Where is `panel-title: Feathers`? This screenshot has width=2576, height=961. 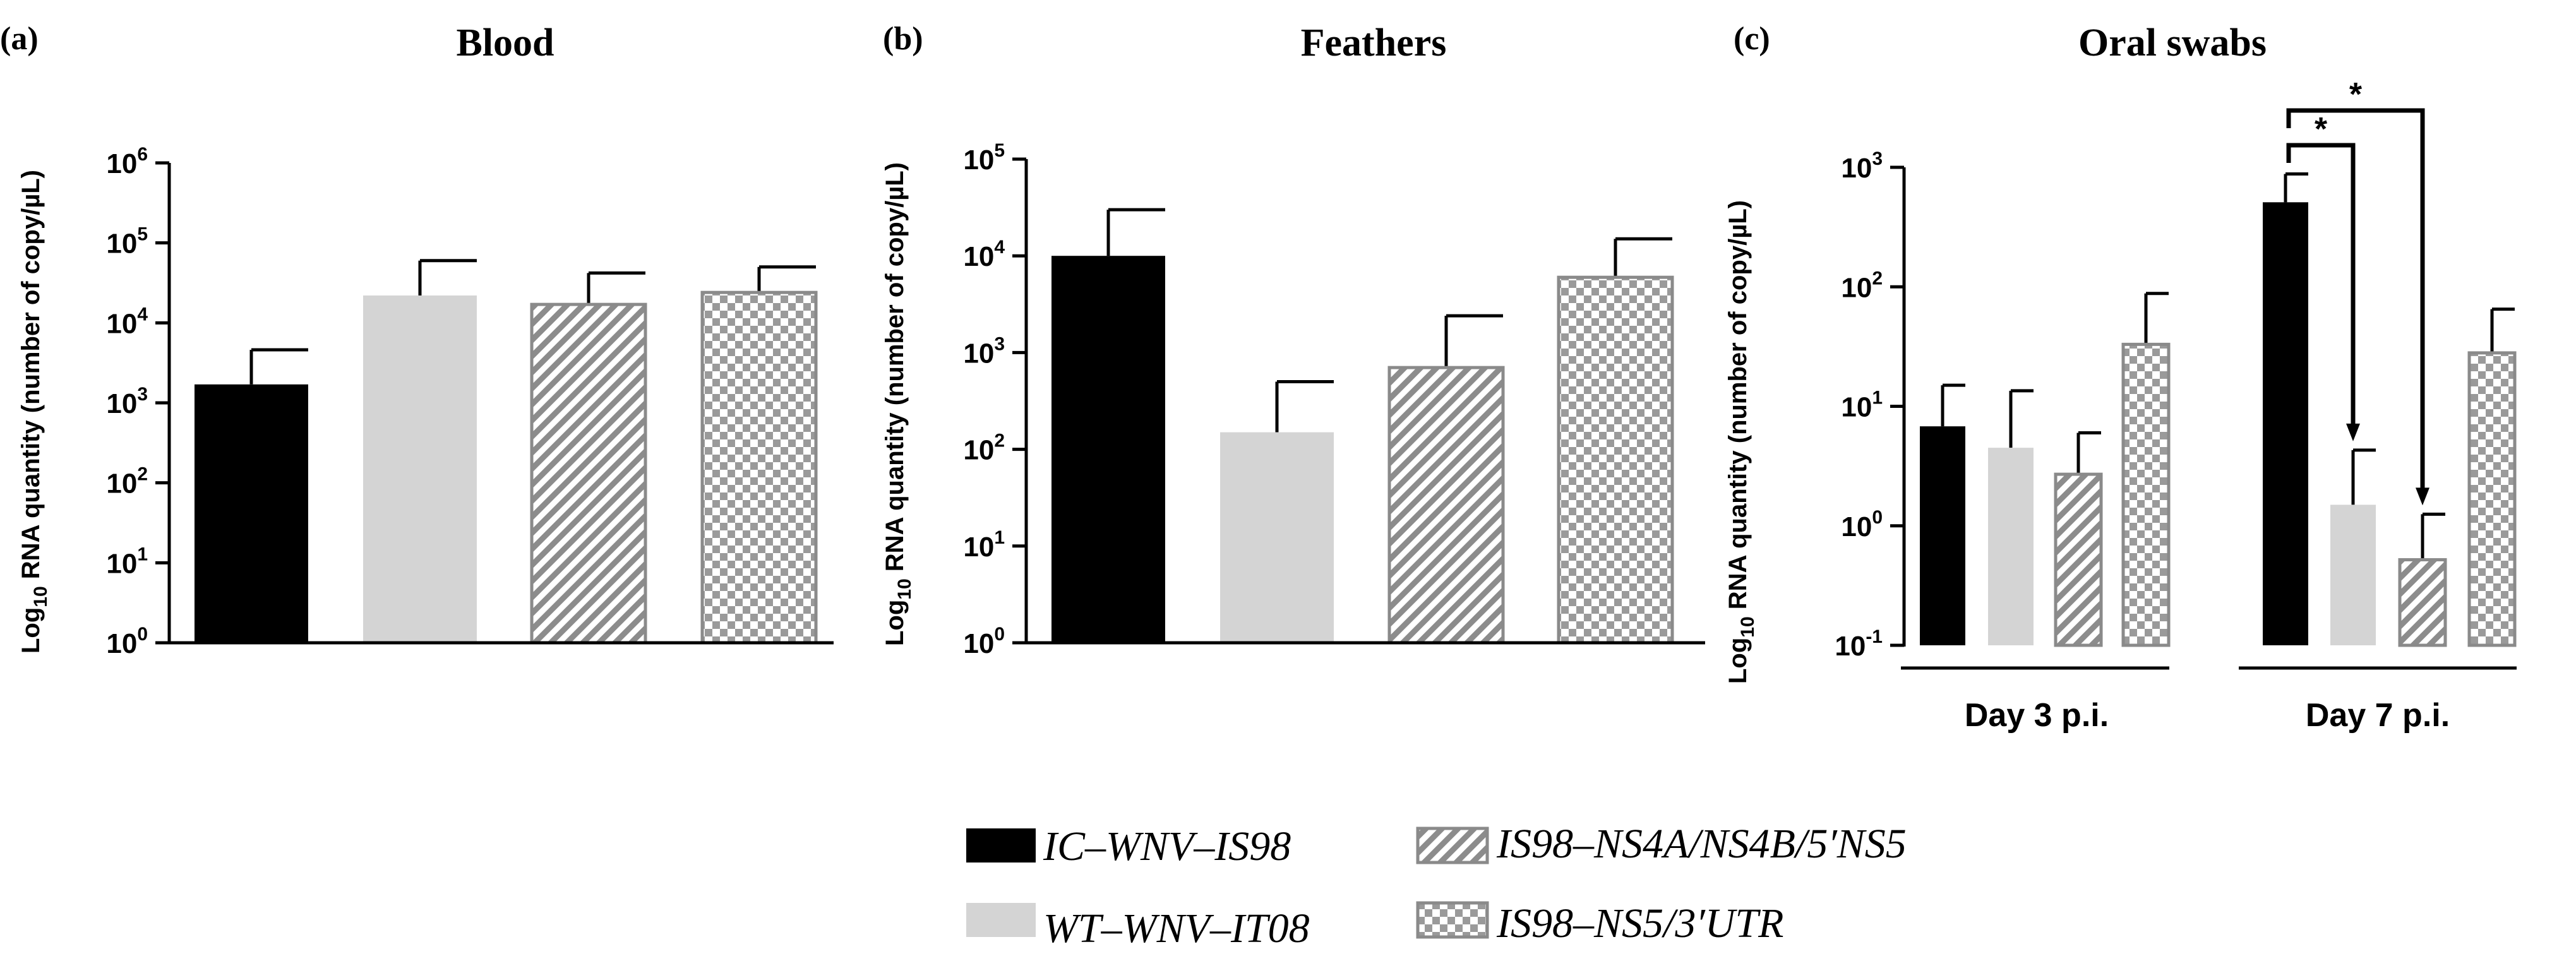
panel-title: Feathers is located at coordinates (1374, 42).